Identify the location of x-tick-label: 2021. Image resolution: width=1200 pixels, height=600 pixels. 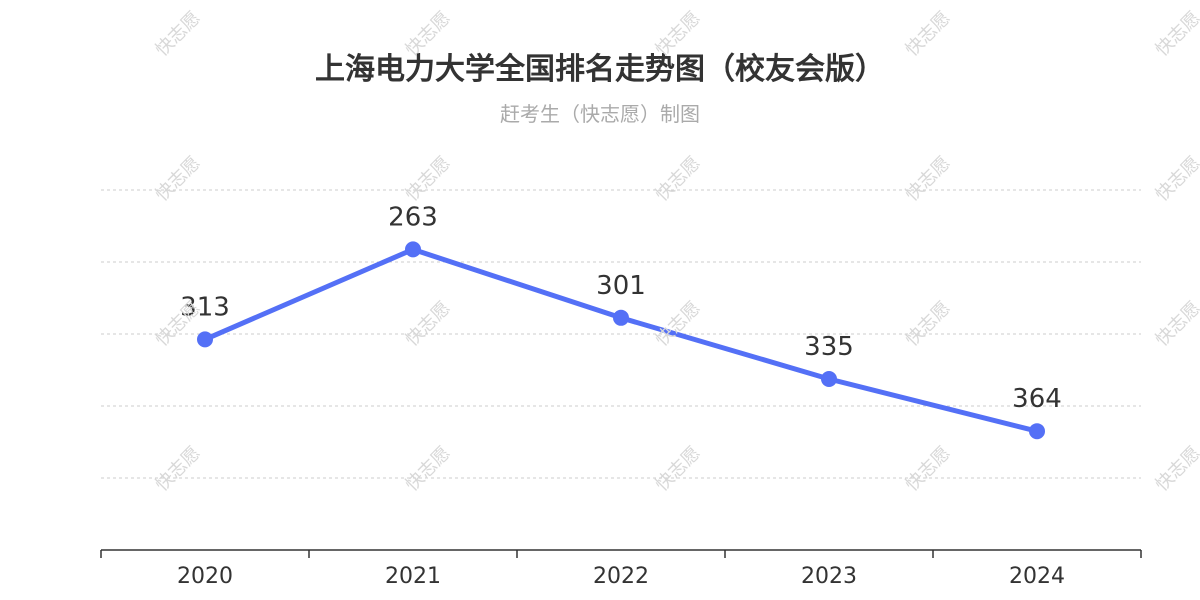
(413, 576).